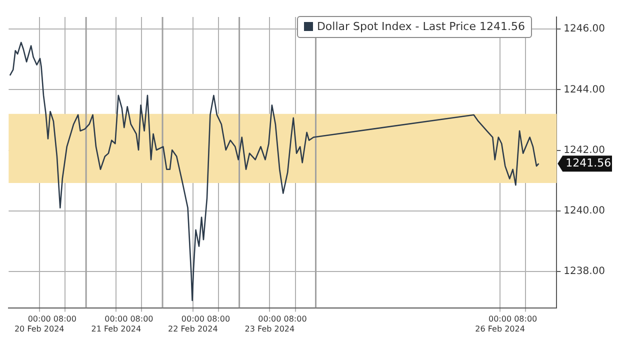  Describe the element at coordinates (585, 90) in the screenshot. I see `y-tick-label: 1244.00` at that location.